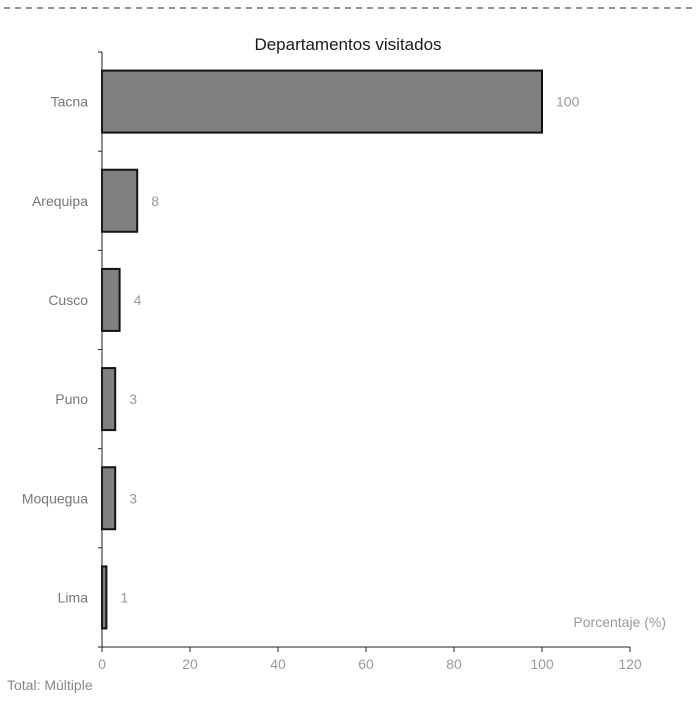 The image size is (699, 701). What do you see at coordinates (111, 299) in the screenshot?
I see `bar-cusco` at bounding box center [111, 299].